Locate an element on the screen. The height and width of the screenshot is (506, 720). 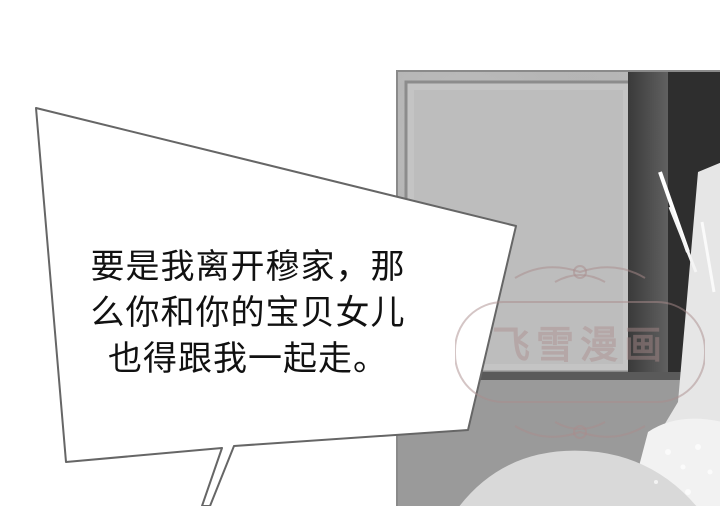
dialogue-line-2: 么你和你的宝贝女儿 is located at coordinates (248, 313).